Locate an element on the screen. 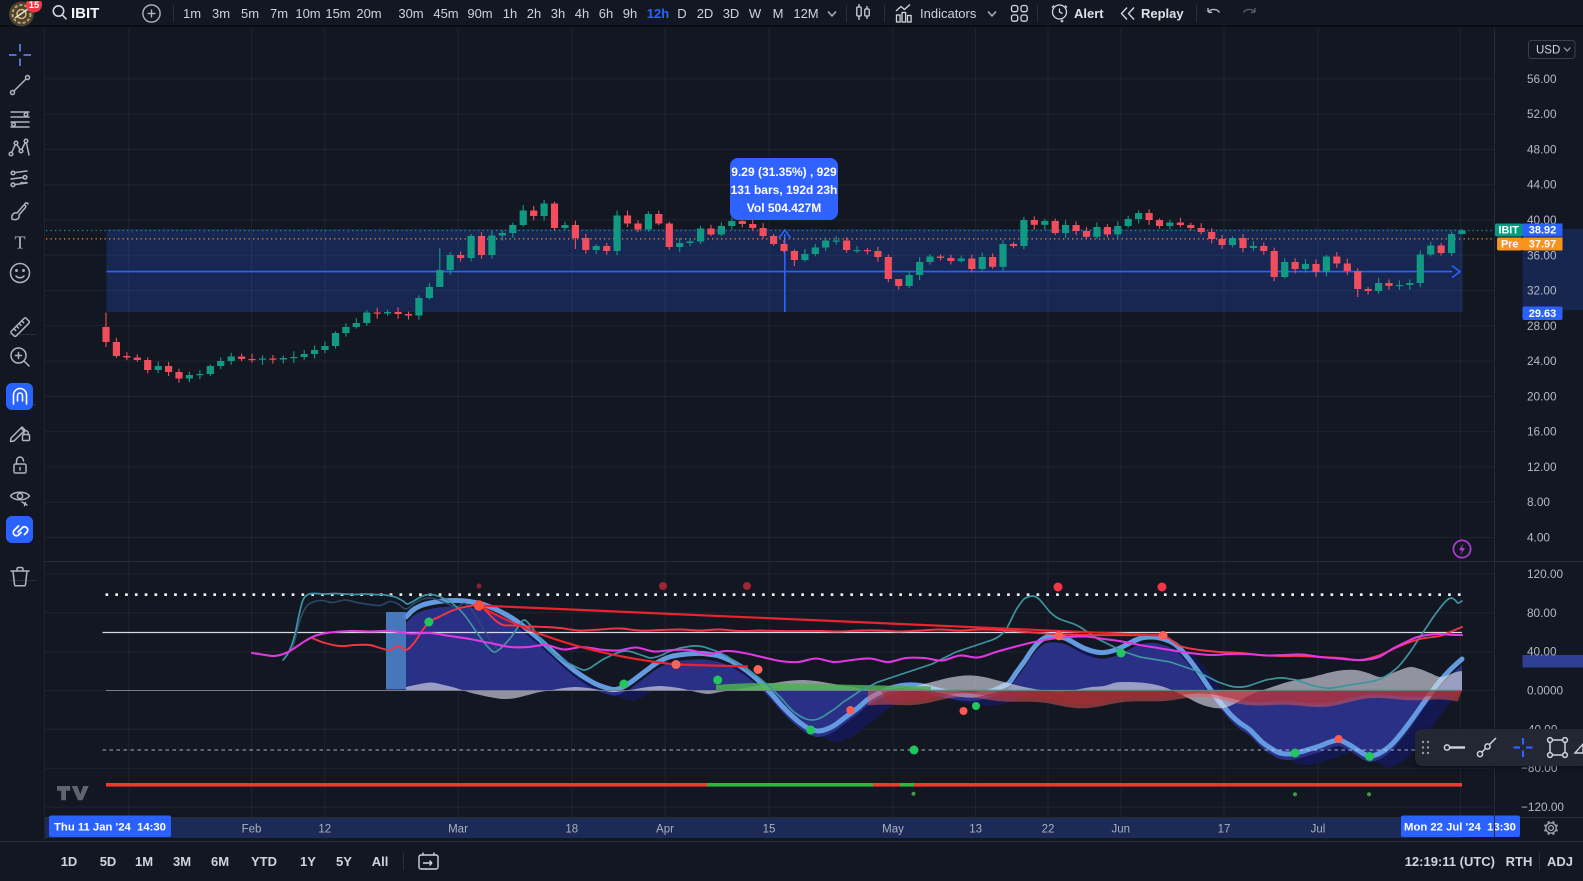  svg-text: 56.00 is located at coordinates (1542, 79).